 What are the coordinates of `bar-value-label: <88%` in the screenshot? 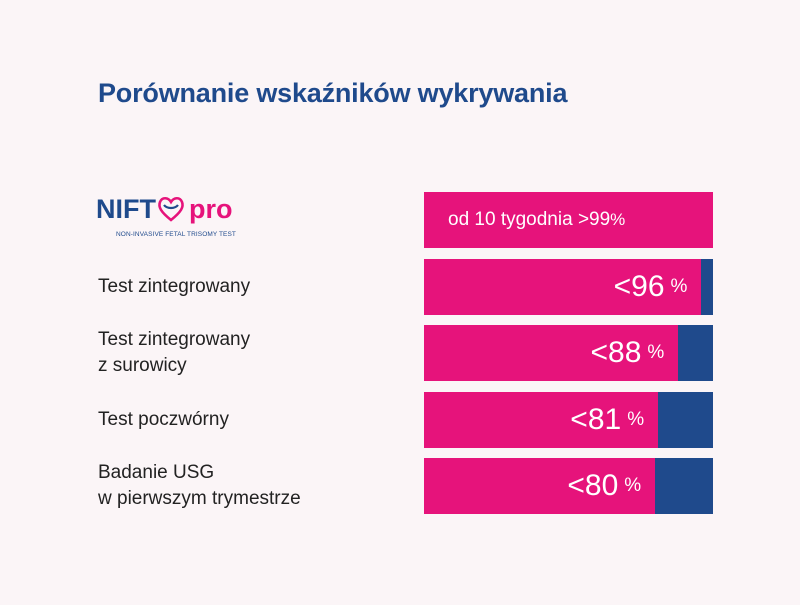 It's located at (628, 353).